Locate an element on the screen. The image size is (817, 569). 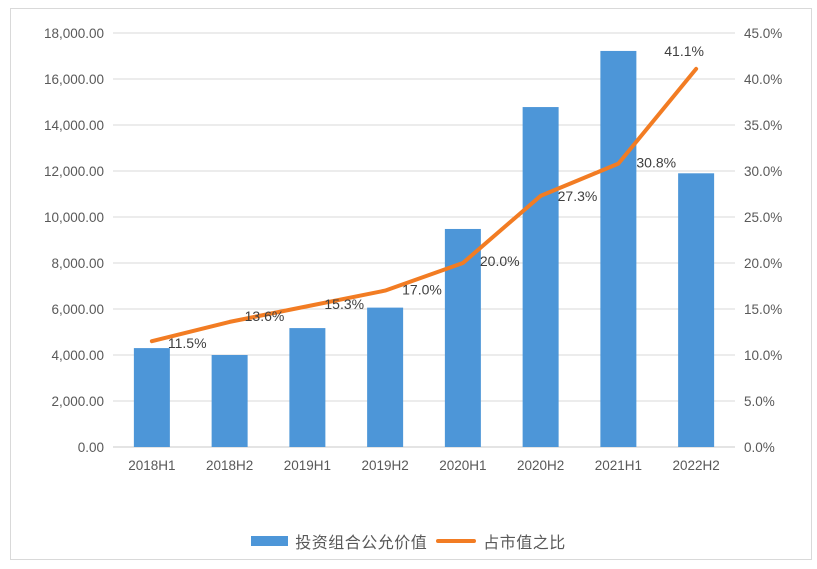
right-axis-tick: 20.0% is located at coordinates (763, 263).